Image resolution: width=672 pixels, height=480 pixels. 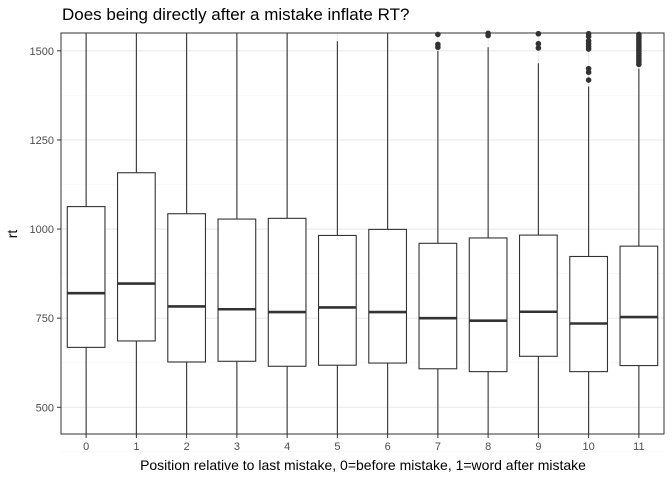 What do you see at coordinates (136, 447) in the screenshot?
I see `x-tick-label: 1` at bounding box center [136, 447].